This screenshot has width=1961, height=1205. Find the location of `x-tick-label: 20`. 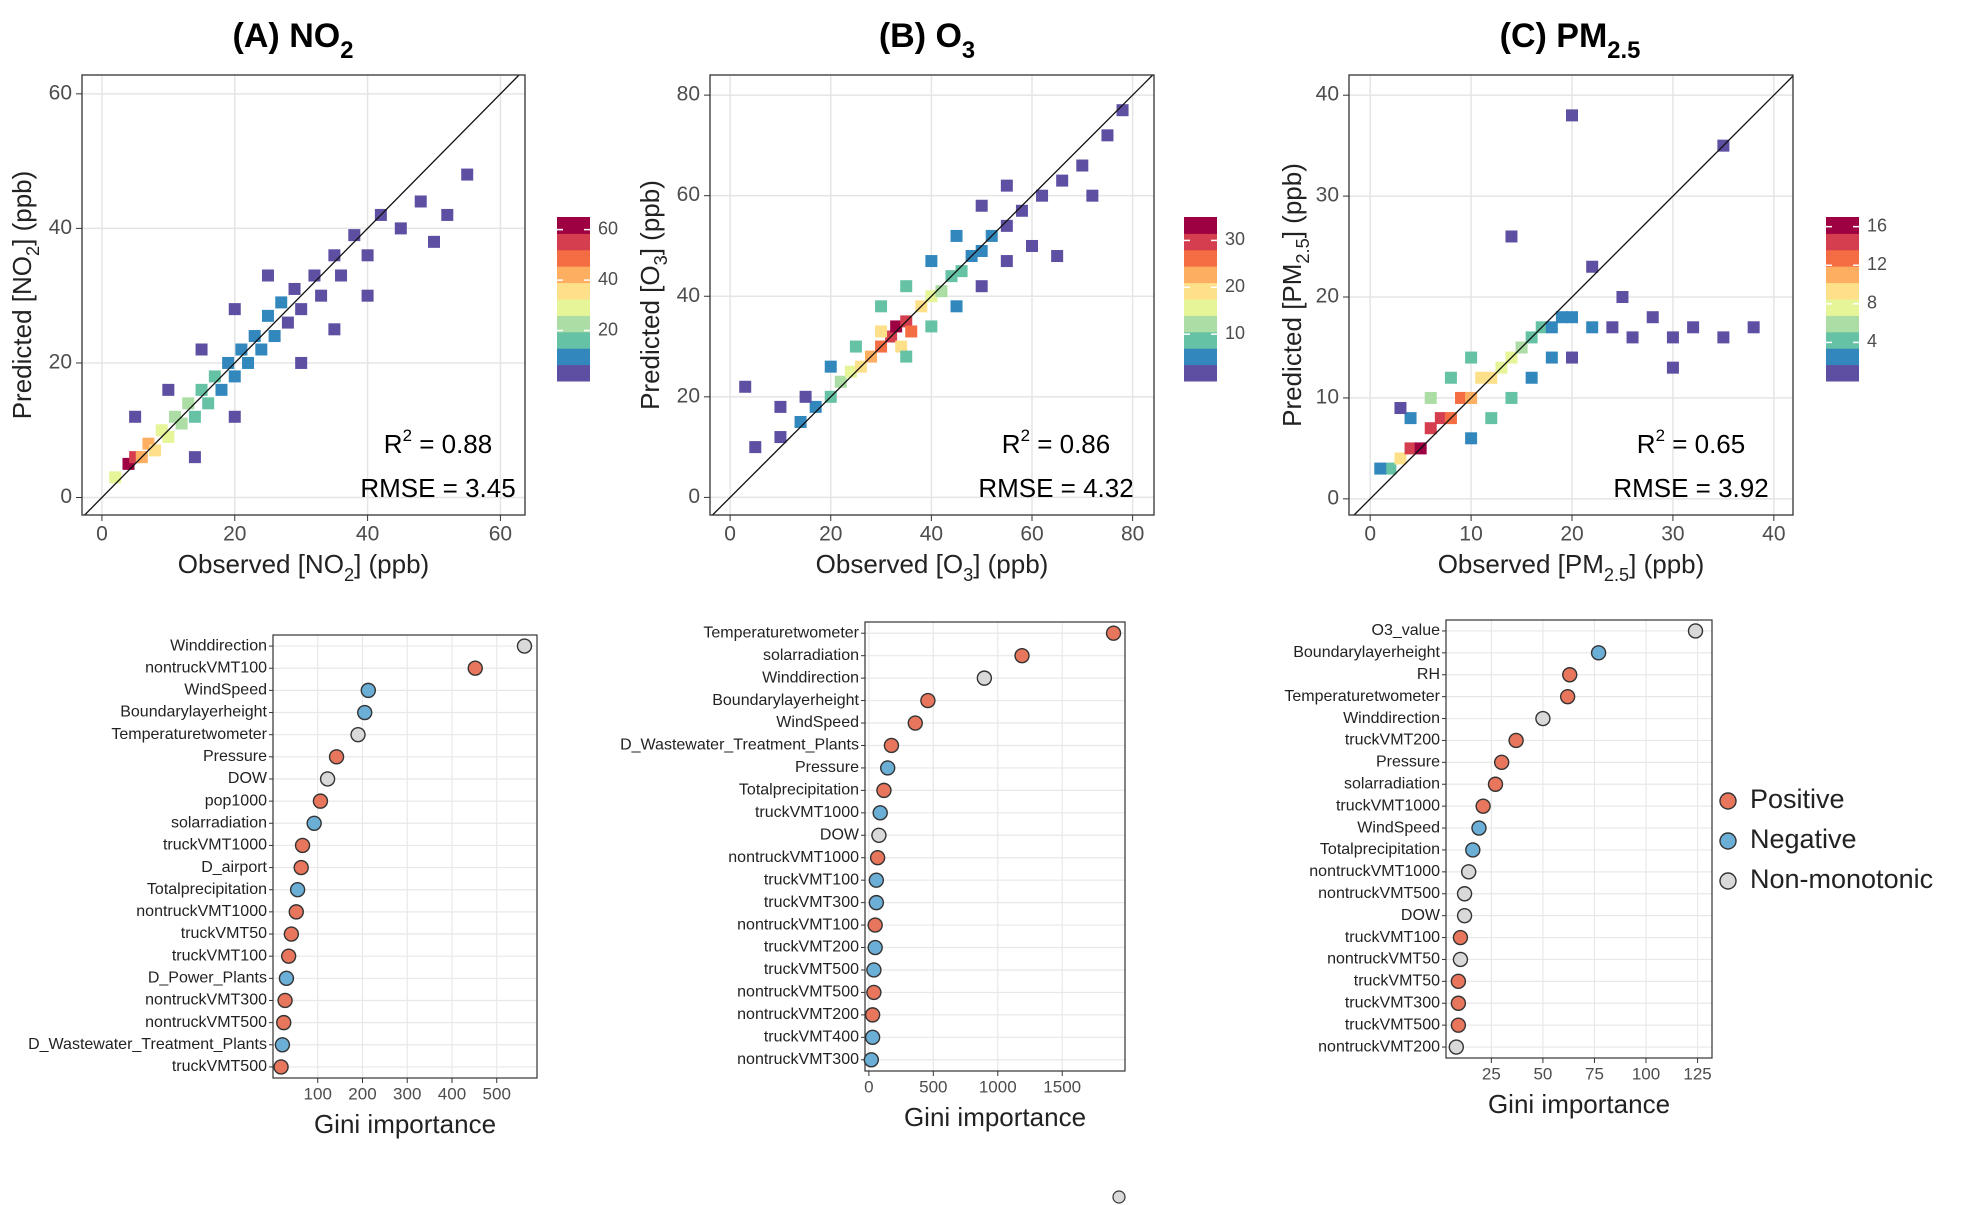

x-tick-label: 20 is located at coordinates (234, 534).